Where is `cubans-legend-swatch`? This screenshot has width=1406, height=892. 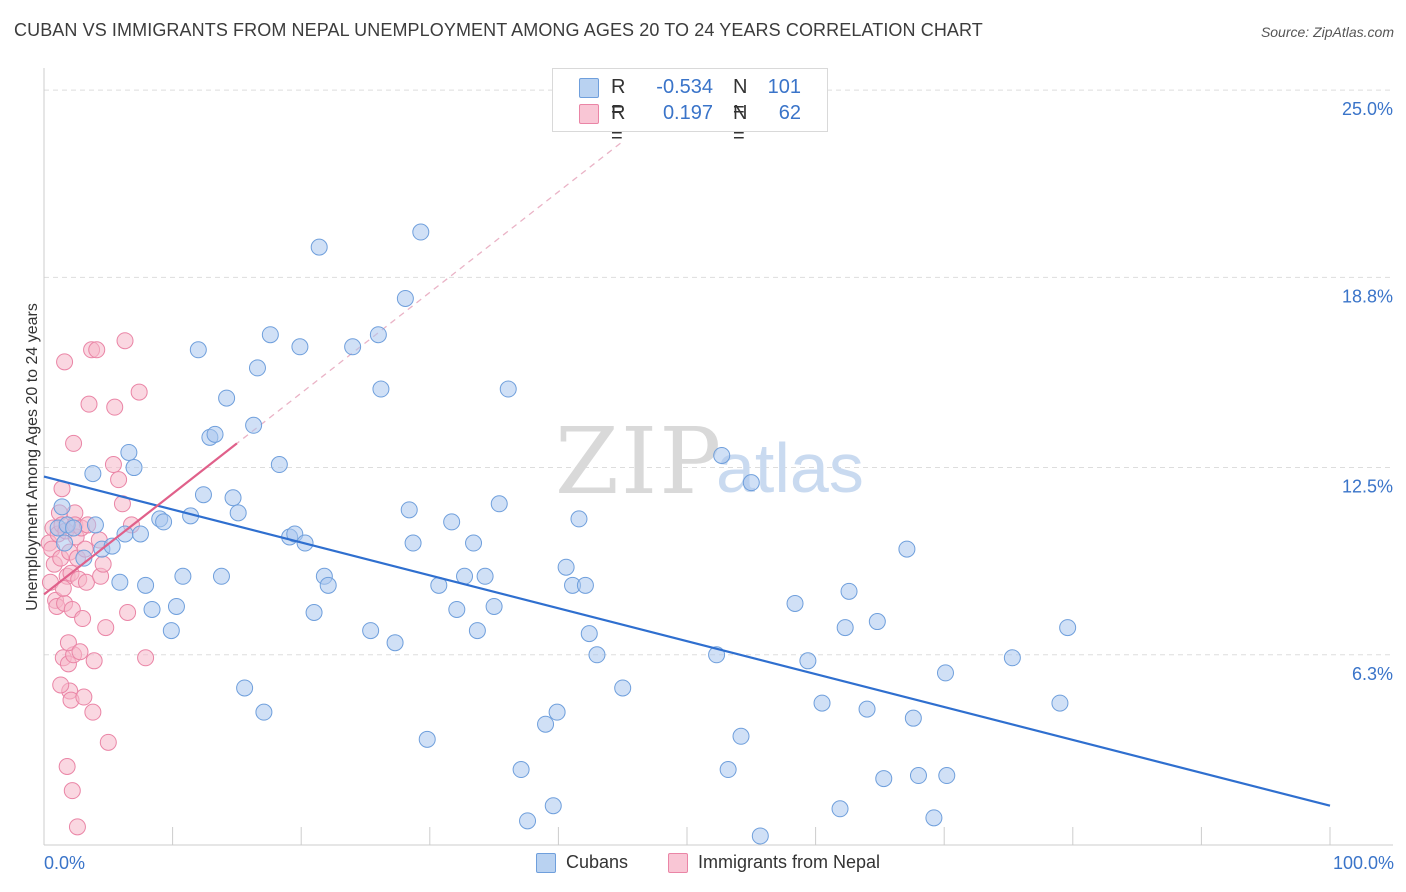 cubans-legend-swatch is located at coordinates (546, 863).